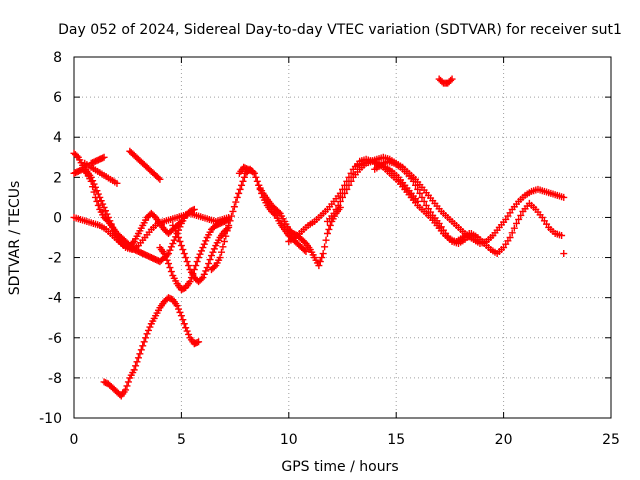  I want to click on y-tick-label: 6, so click(57, 98).